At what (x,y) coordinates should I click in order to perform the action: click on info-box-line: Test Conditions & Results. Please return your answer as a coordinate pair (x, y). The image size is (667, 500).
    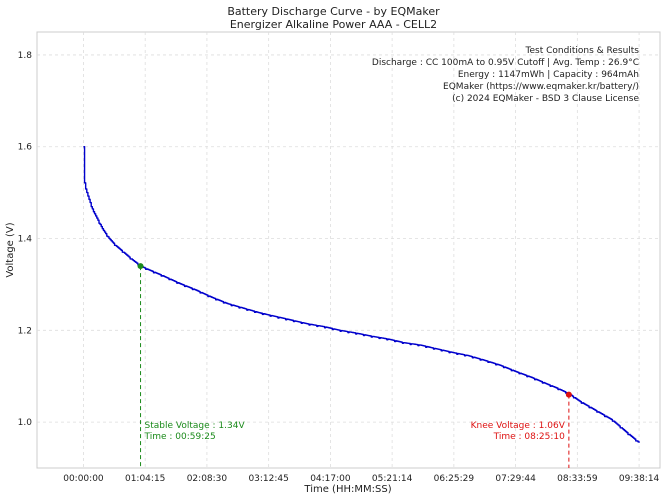
    Looking at the image, I should click on (582, 51).